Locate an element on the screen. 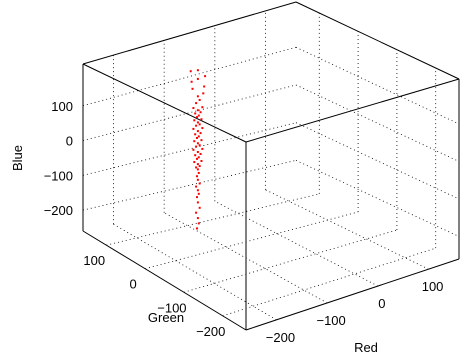 This screenshot has width=476, height=360. z-tick-label: 100 is located at coordinates (62, 106).